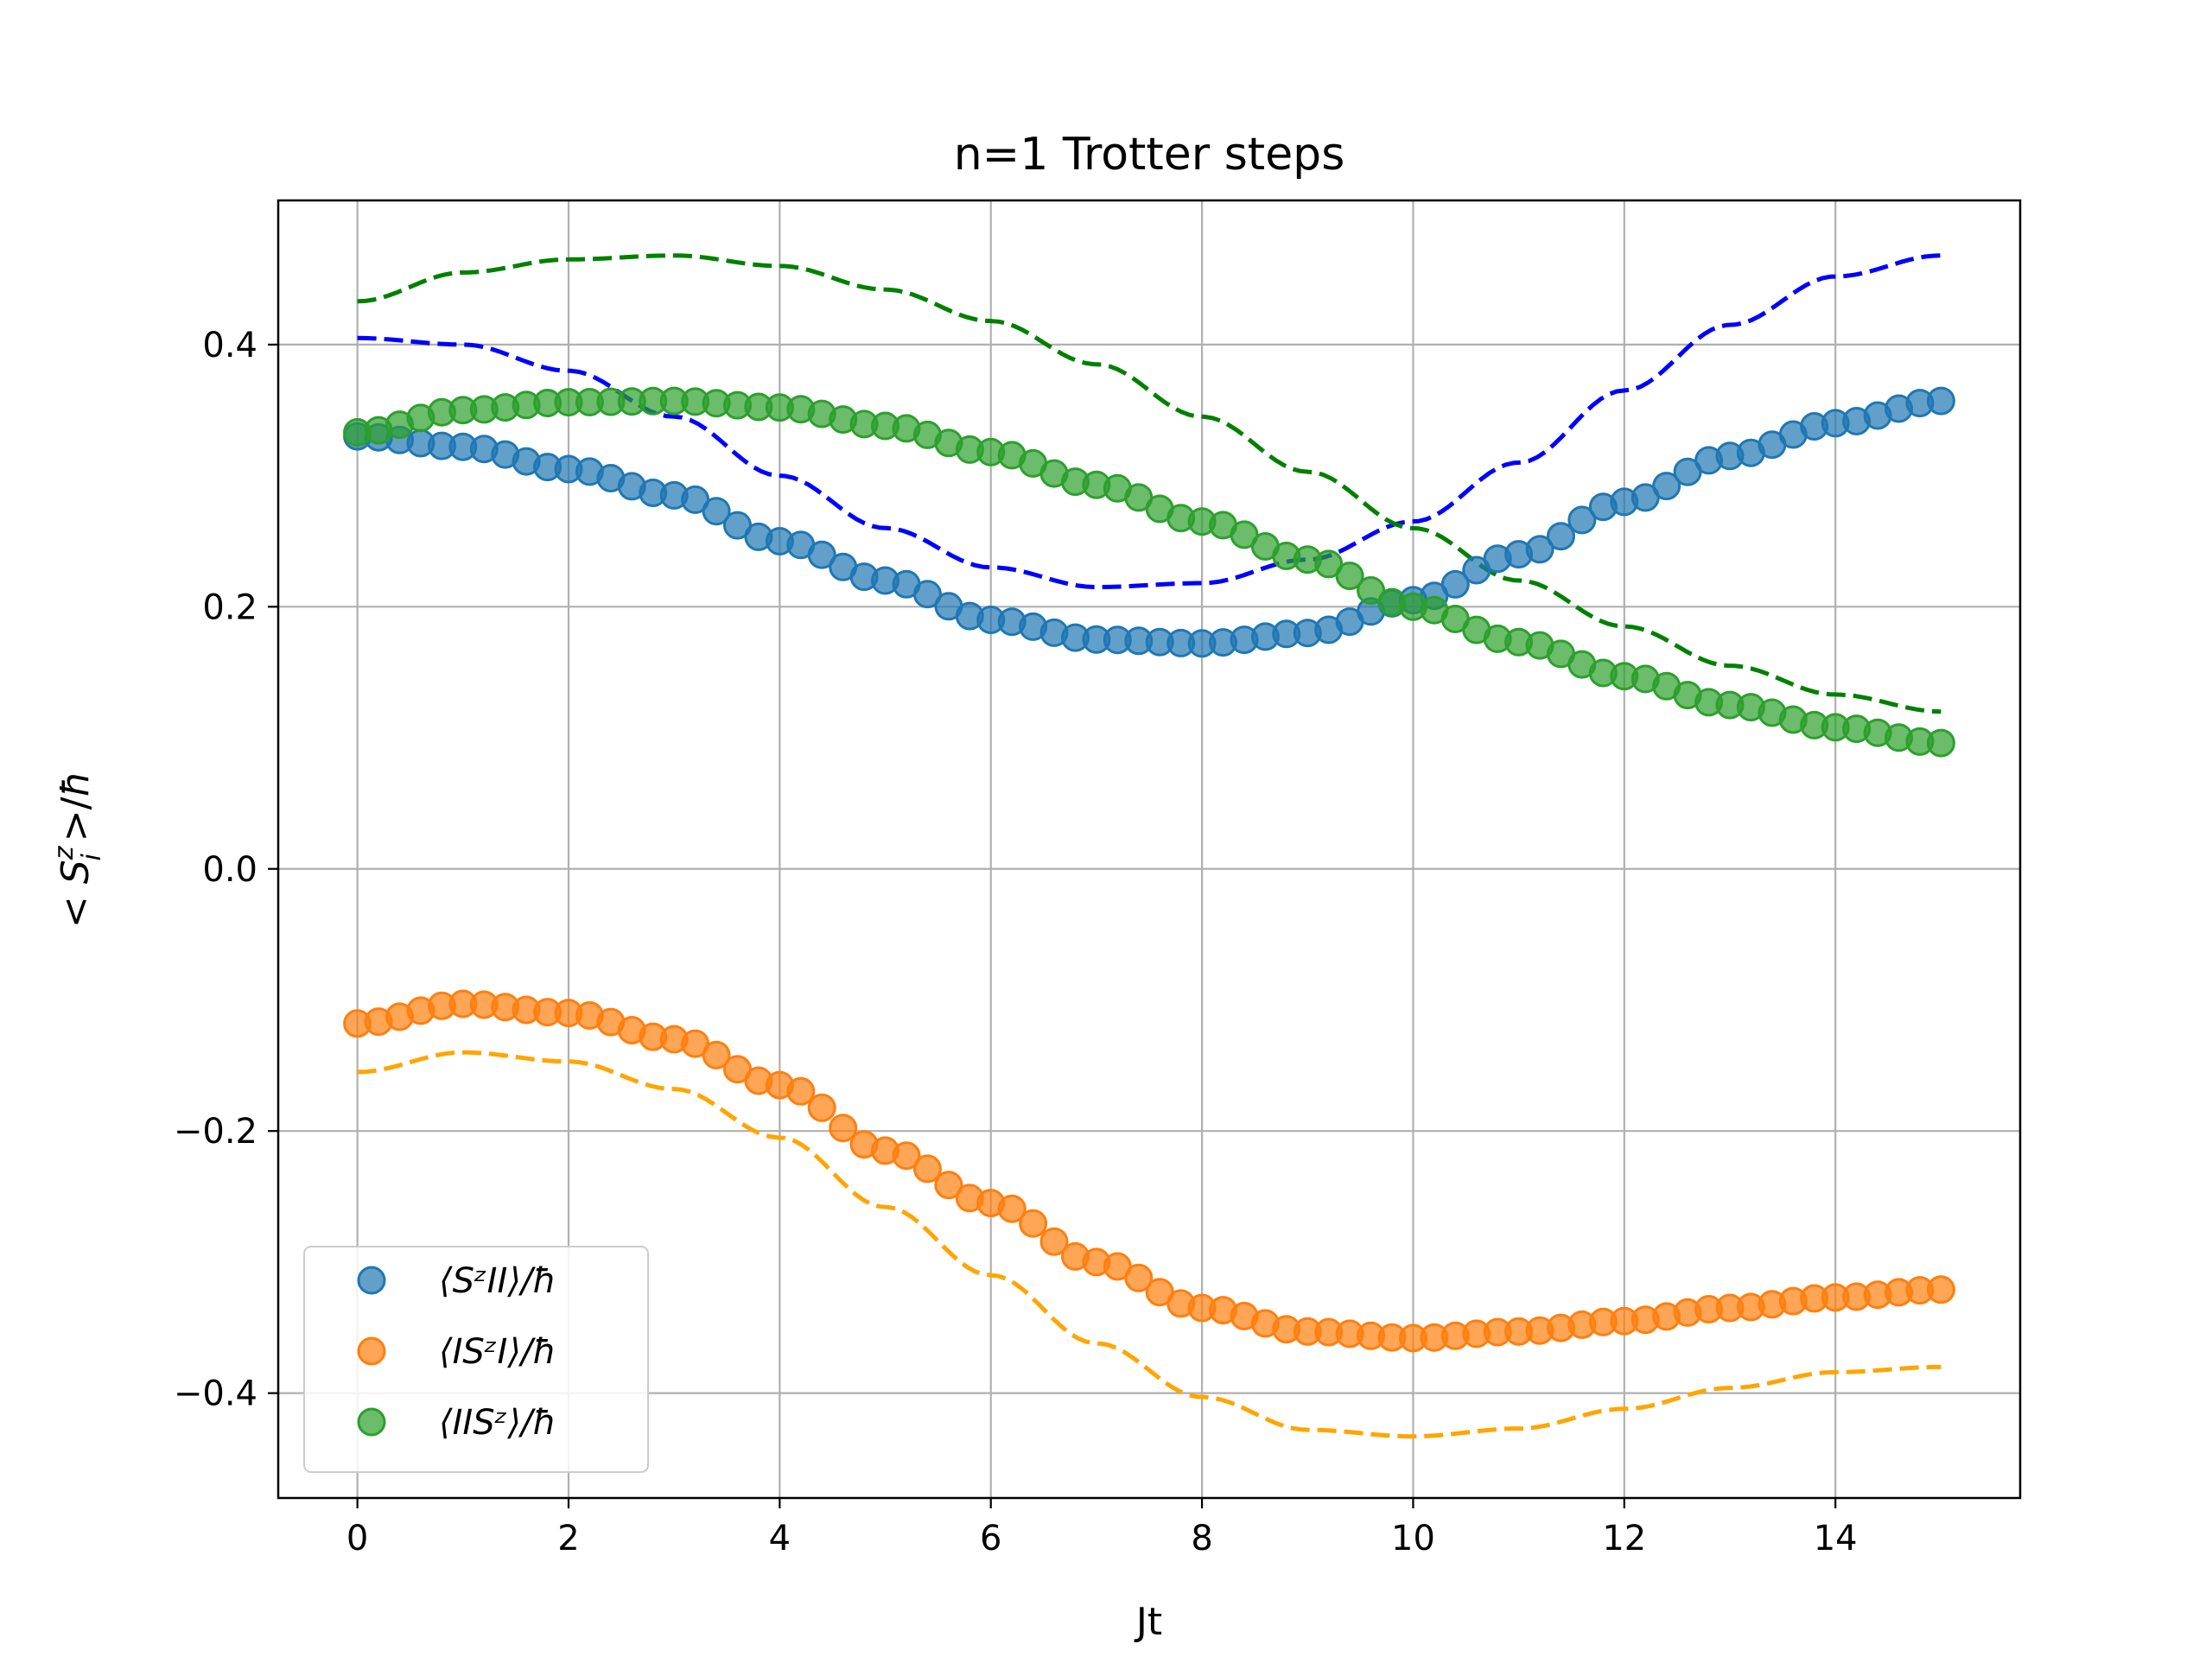 The image size is (2212, 1663). I want to click on legend-label: ⟨SᶻII⟩/ħ, so click(497, 1281).